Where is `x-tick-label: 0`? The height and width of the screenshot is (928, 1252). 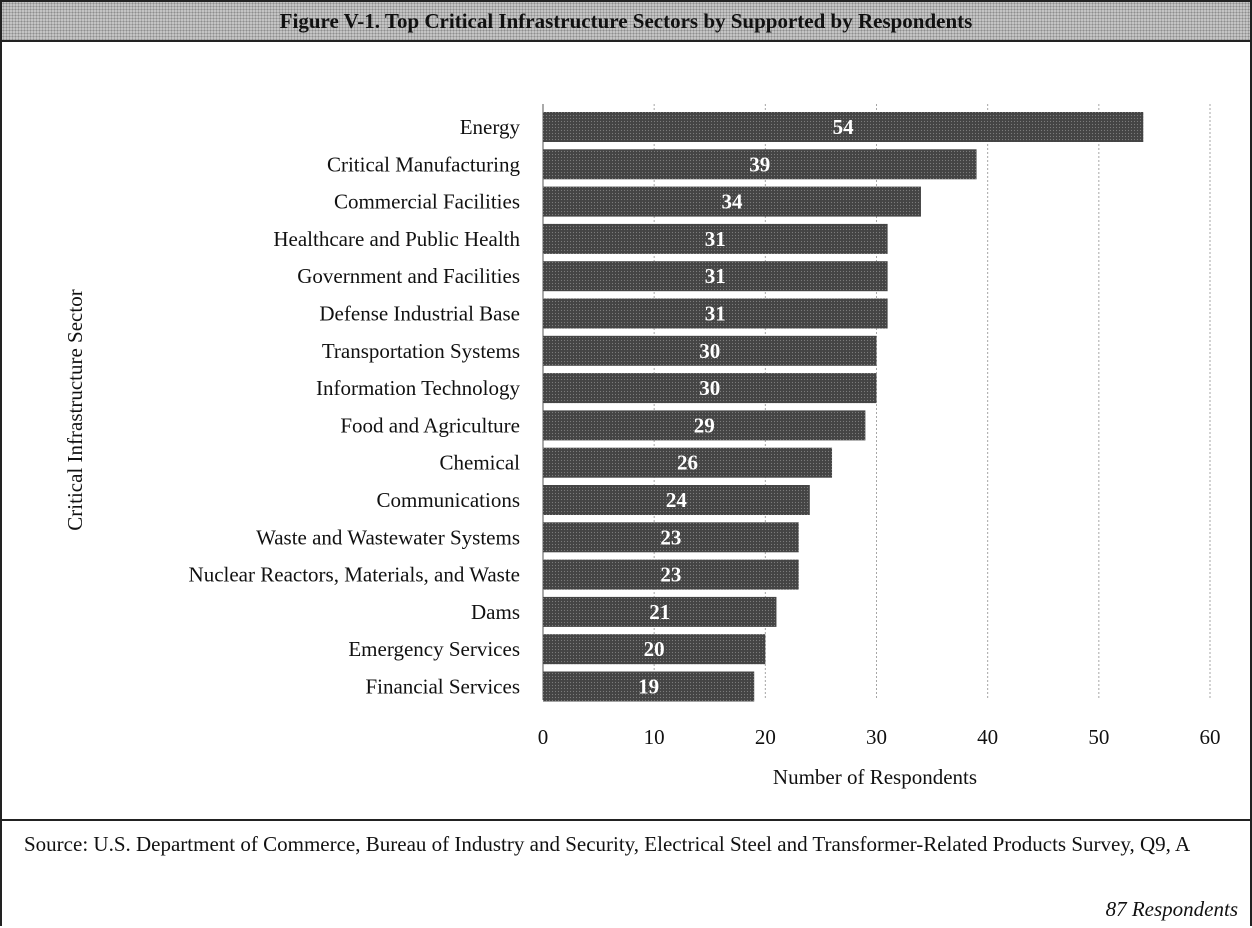
x-tick-label: 0 is located at coordinates (543, 737).